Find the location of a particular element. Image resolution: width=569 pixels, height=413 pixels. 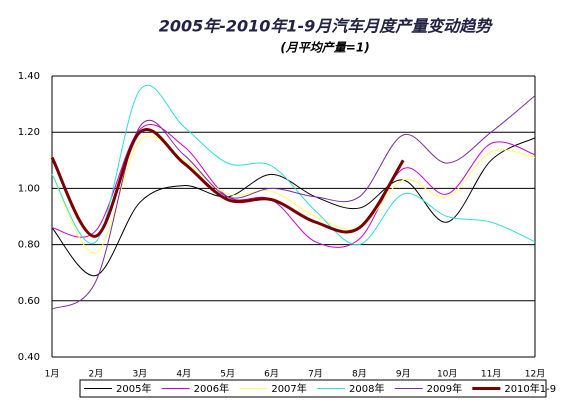

x-tick-label: 1月 is located at coordinates (52, 374).